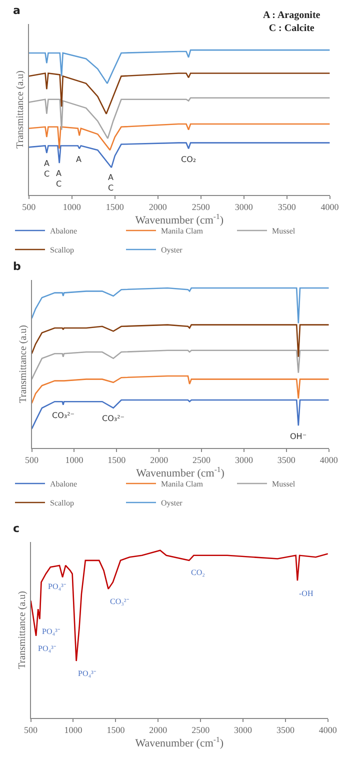 The image size is (356, 762). What do you see at coordinates (292, 22) in the screenshot?
I see `text: A : Aragonite C : Calcite` at bounding box center [292, 22].